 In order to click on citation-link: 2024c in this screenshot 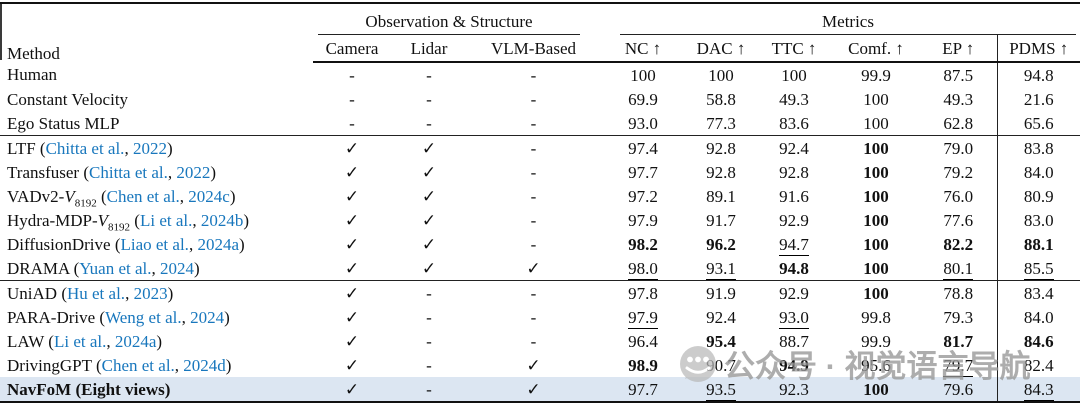, I will do `click(209, 196)`.